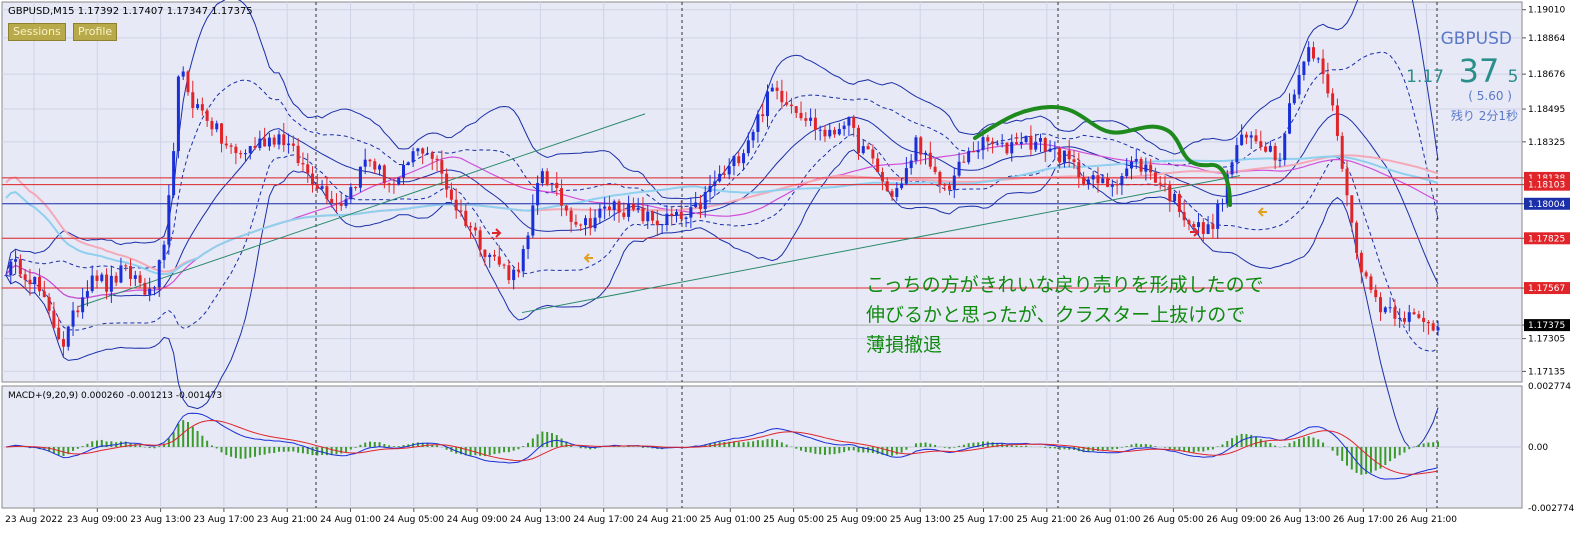  I want to click on x-tick-label: 24 Aug 13:00, so click(540, 520).